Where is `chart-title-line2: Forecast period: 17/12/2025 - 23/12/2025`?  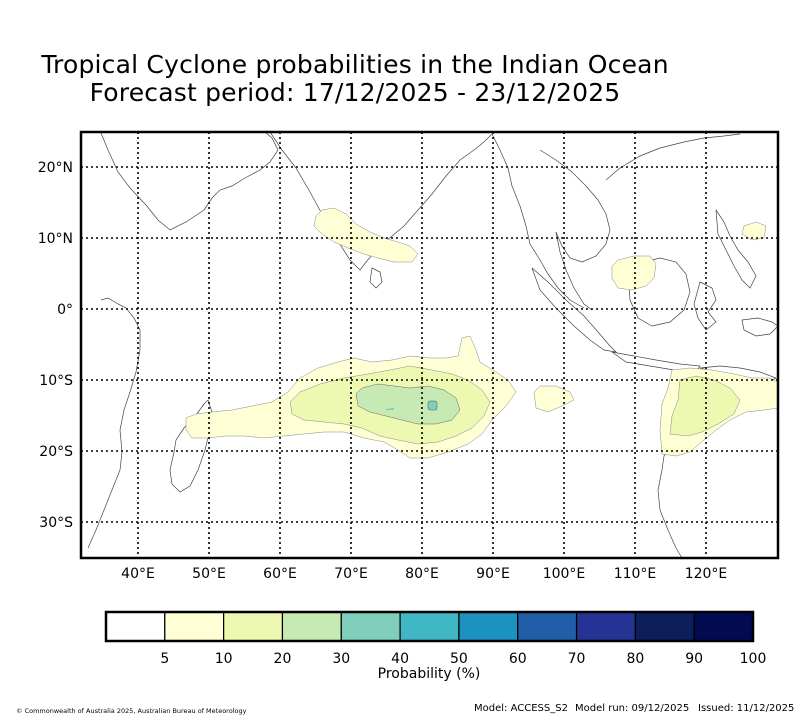
chart-title-line2: Forecast period: 17/12/2025 - 23/12/2025 is located at coordinates (355, 92).